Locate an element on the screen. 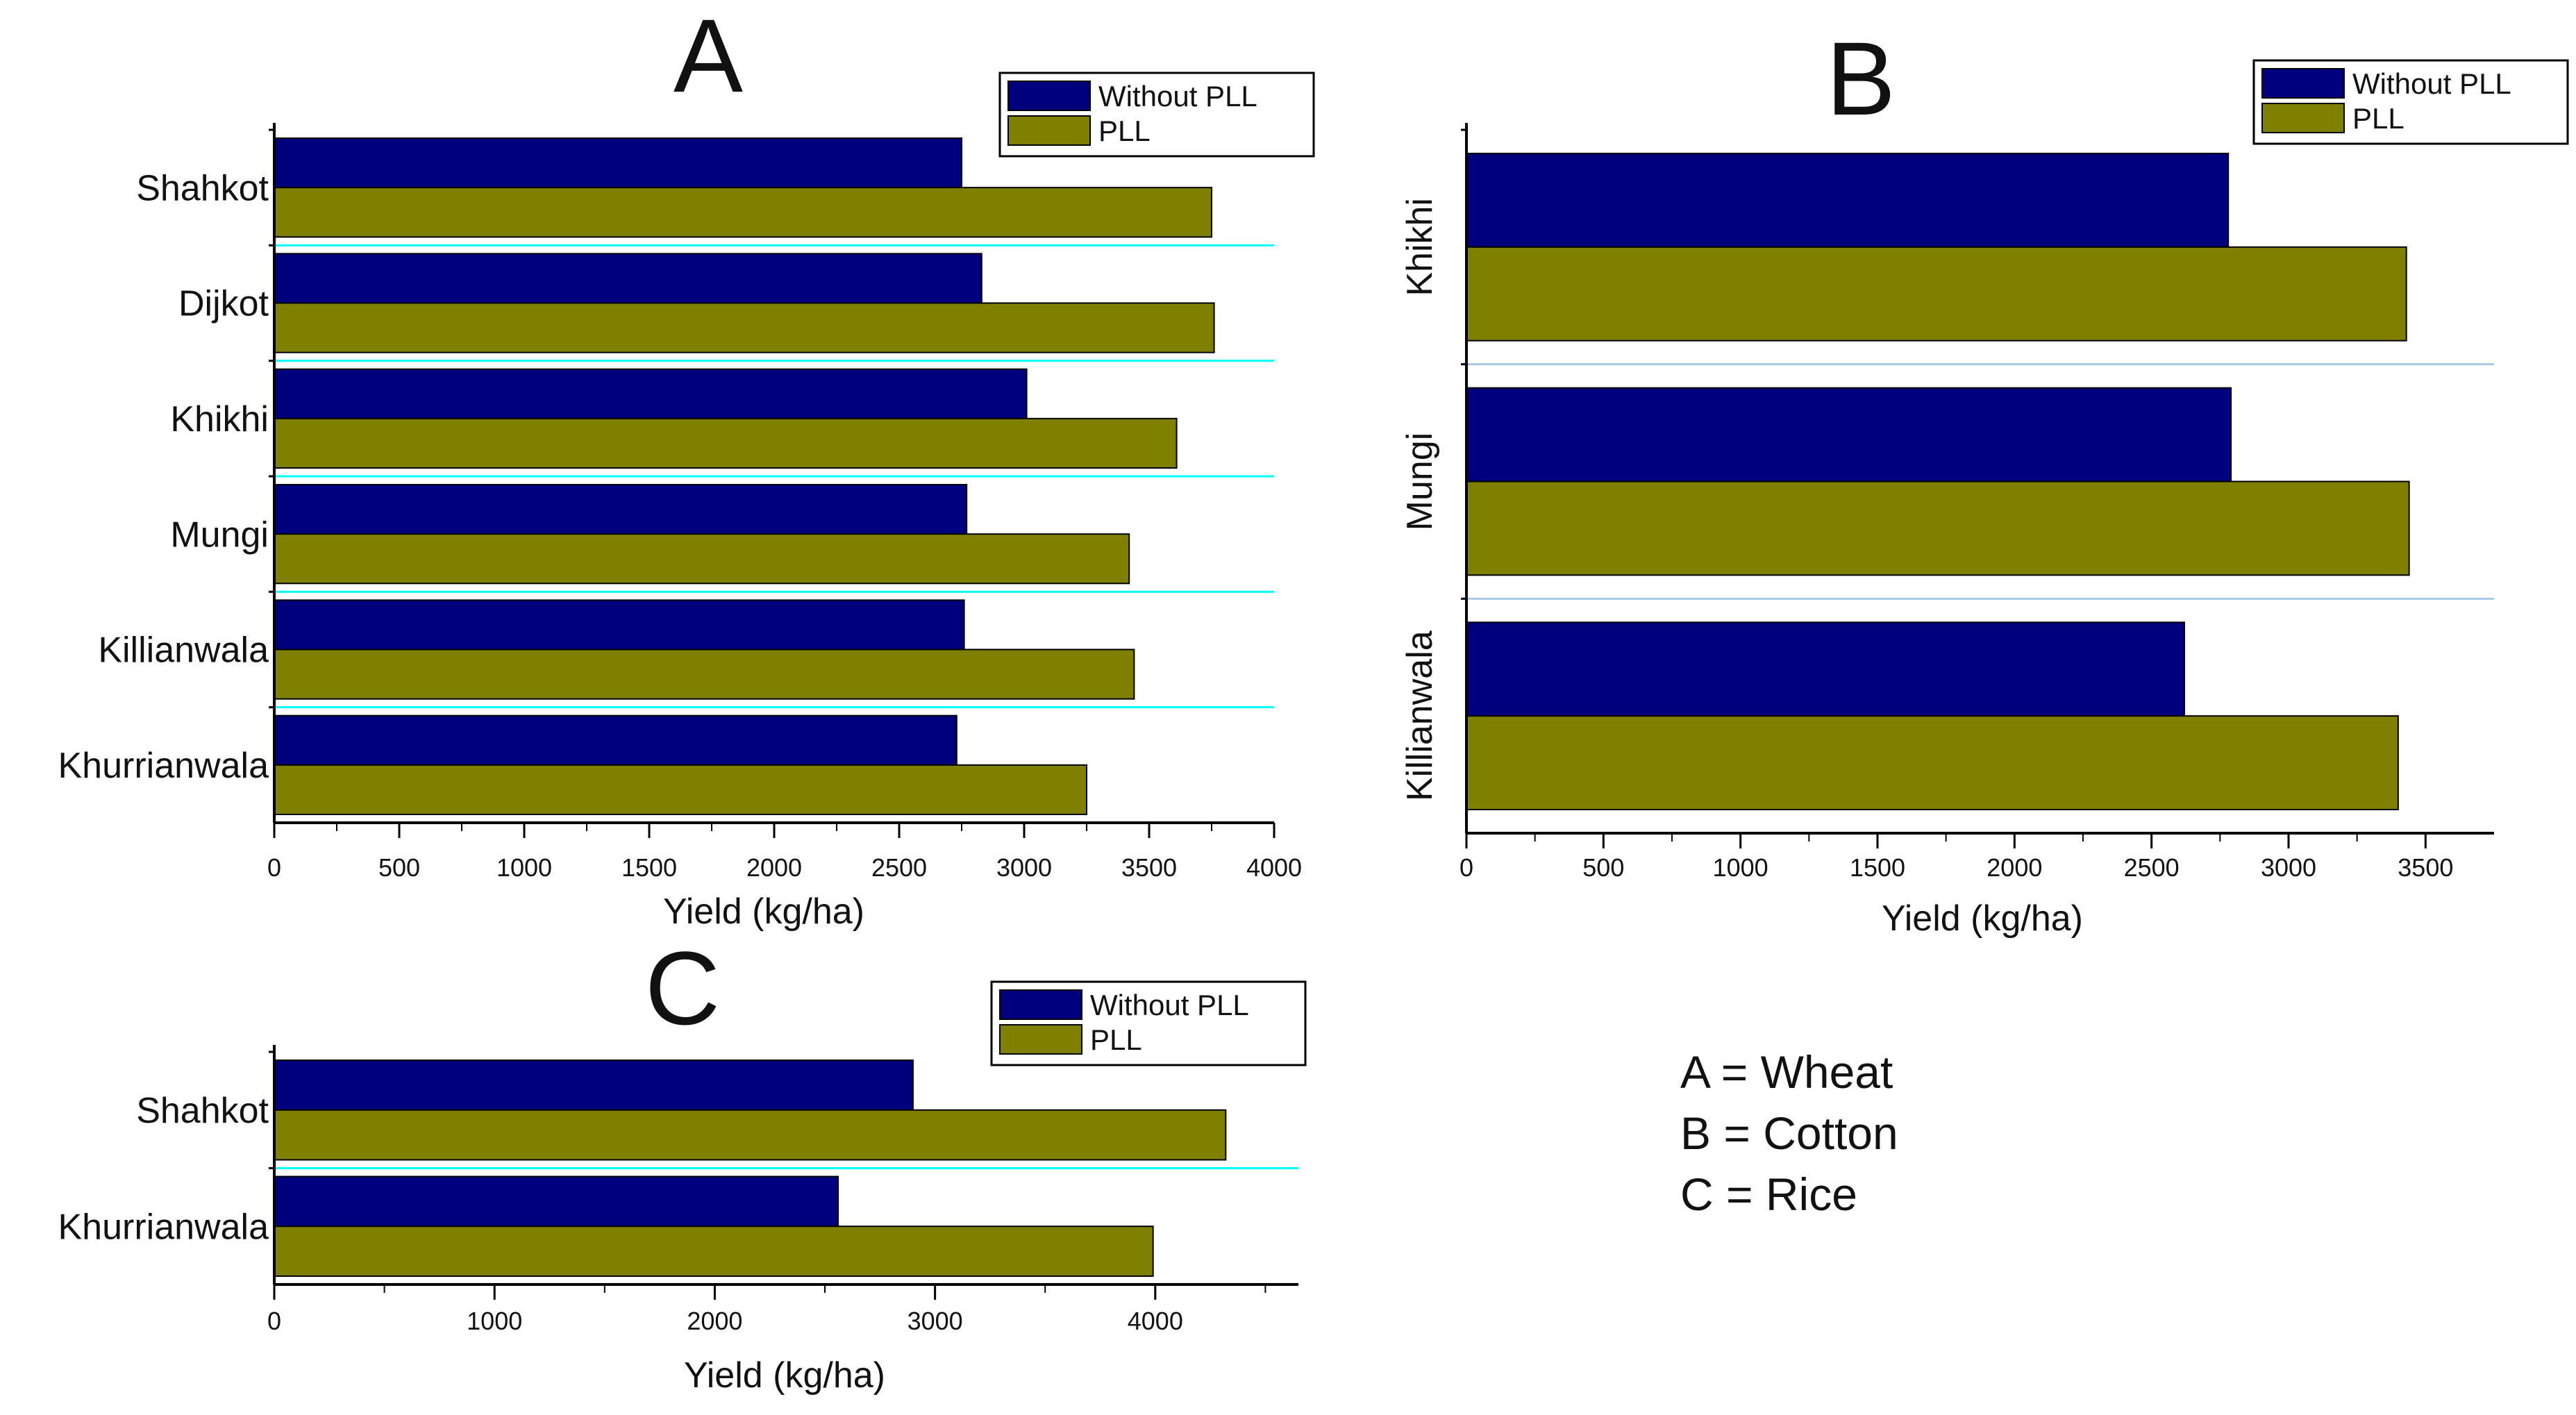 The height and width of the screenshot is (1415, 2576). panel-title: B is located at coordinates (1861, 79).